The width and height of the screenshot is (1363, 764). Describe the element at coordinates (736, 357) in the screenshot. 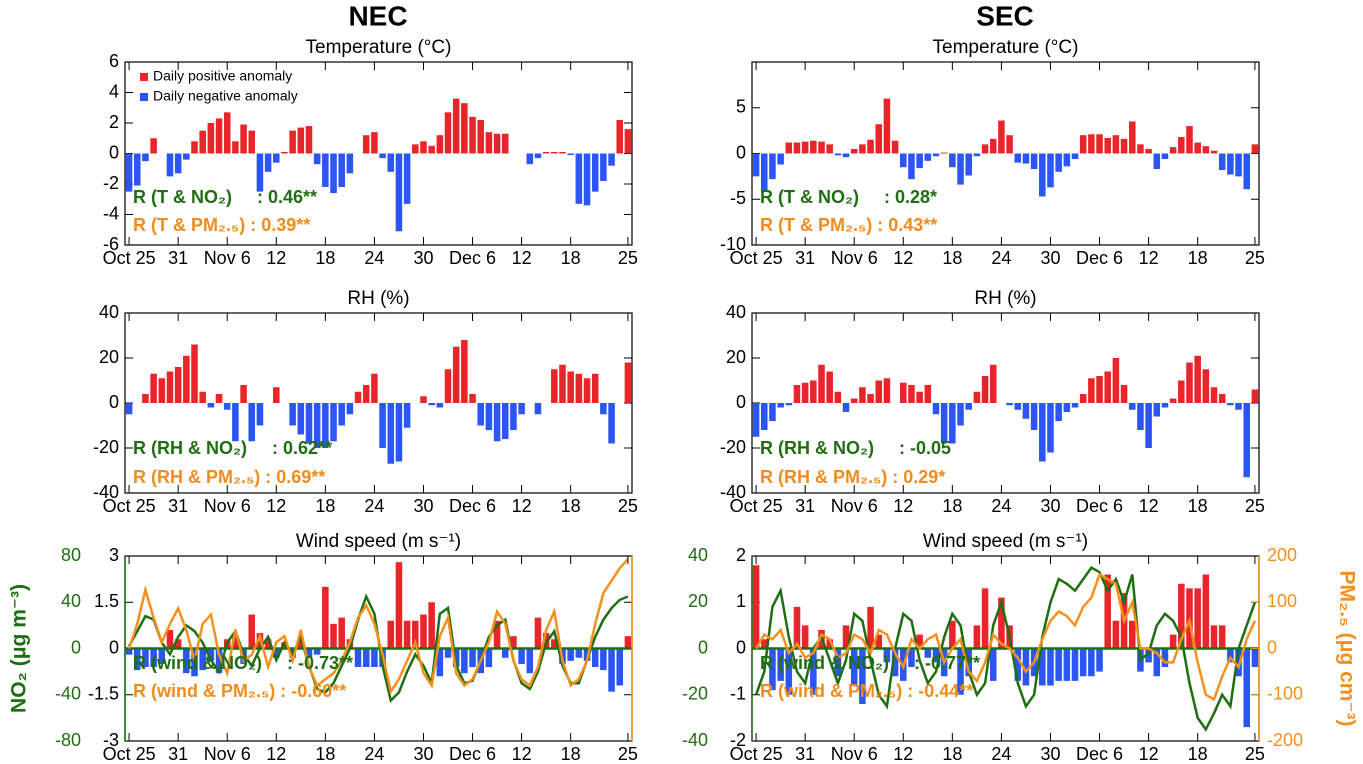

I see `y-tick-label: 20` at that location.